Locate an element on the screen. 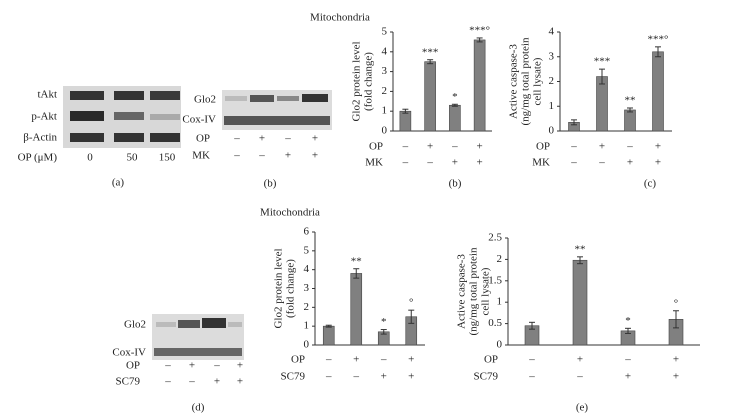 This screenshot has height=419, width=742. blot-x-label: OP (μM) is located at coordinates (38, 158).